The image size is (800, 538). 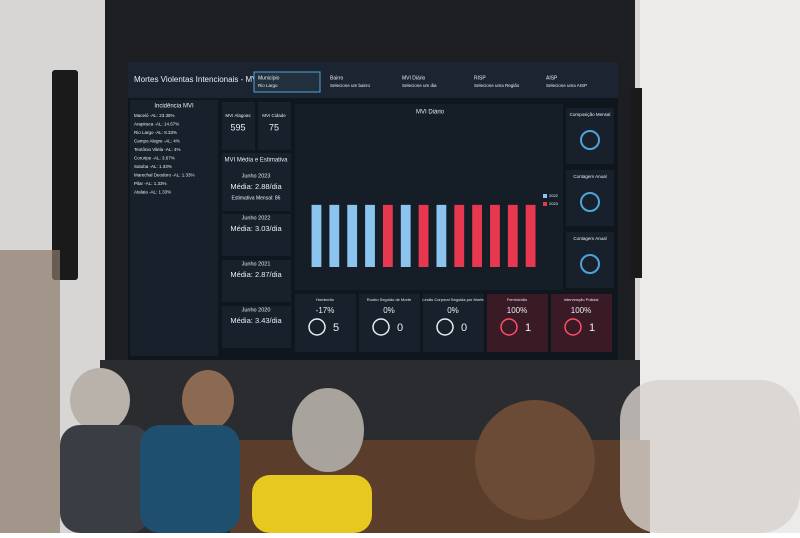 I want to click on filter-label: MVI Diário, so click(x=414, y=78).